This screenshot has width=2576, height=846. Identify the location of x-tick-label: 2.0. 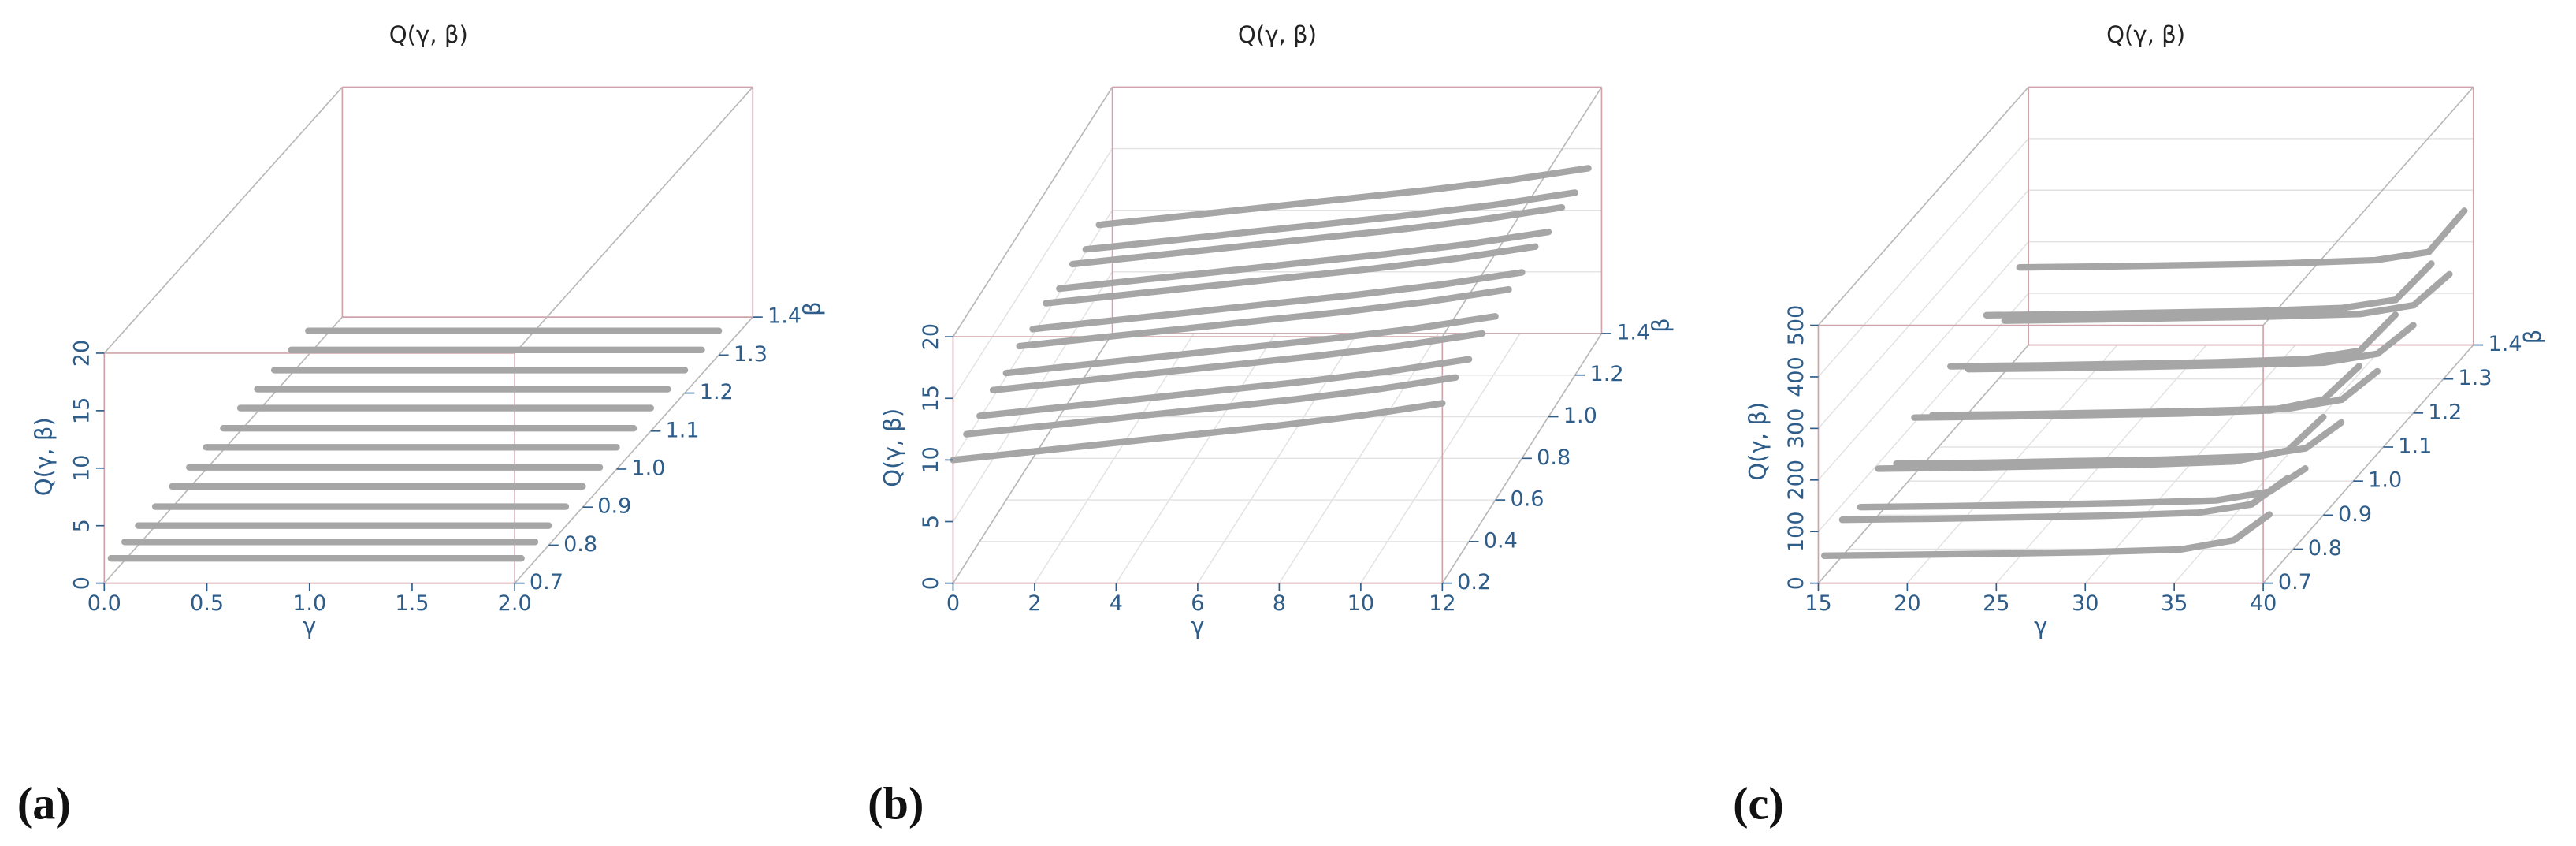
(515, 604).